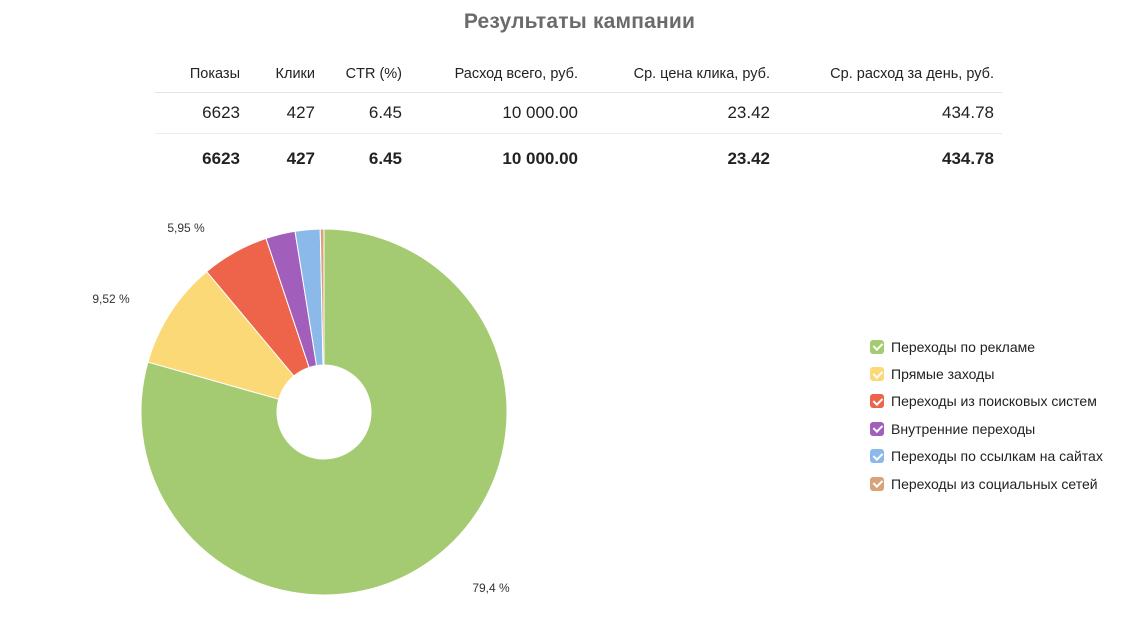 This screenshot has height=639, width=1147. I want to click on total-avg-click-price: 23.42, so click(748, 158).